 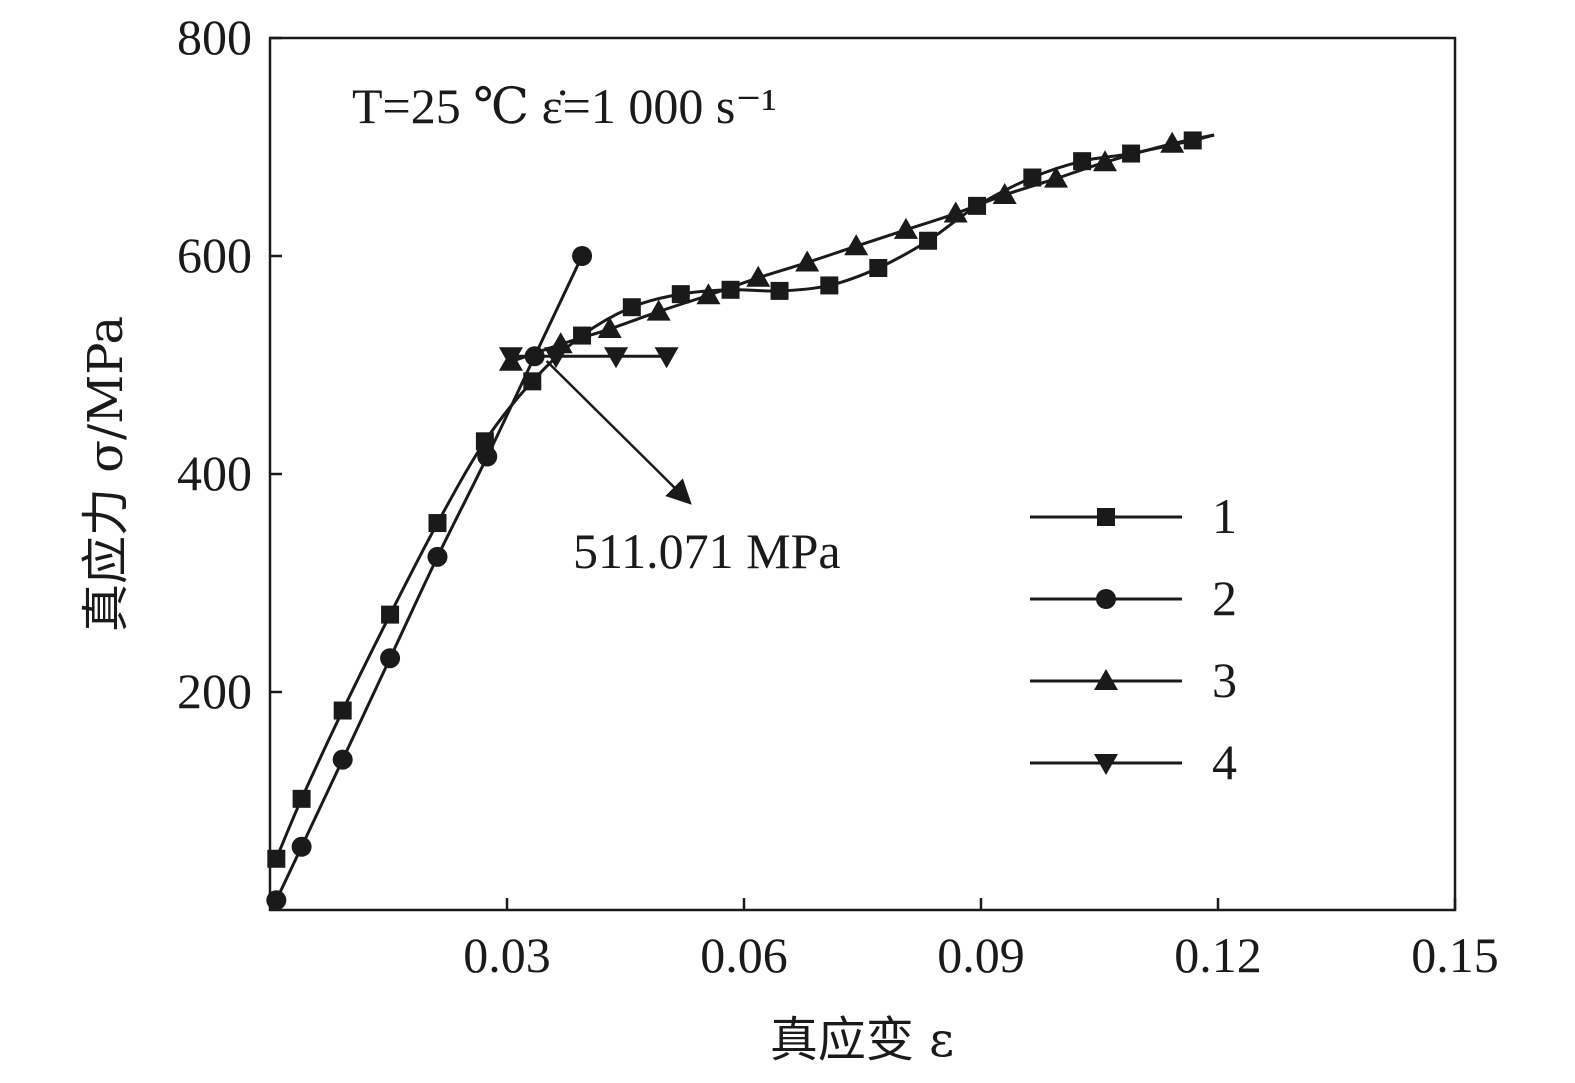 I want to click on legend-item-1: 1, so click(x=1133, y=516).